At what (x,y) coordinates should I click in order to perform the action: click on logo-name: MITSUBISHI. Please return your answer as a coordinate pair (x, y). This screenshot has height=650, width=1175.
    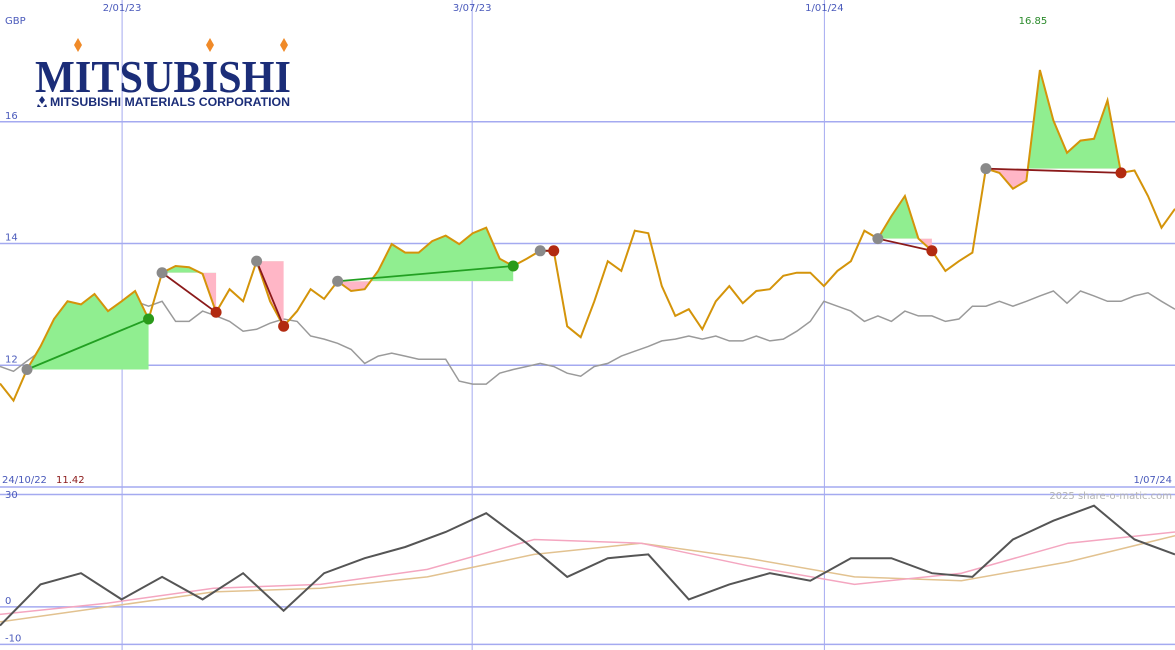
    Looking at the image, I should click on (163, 76).